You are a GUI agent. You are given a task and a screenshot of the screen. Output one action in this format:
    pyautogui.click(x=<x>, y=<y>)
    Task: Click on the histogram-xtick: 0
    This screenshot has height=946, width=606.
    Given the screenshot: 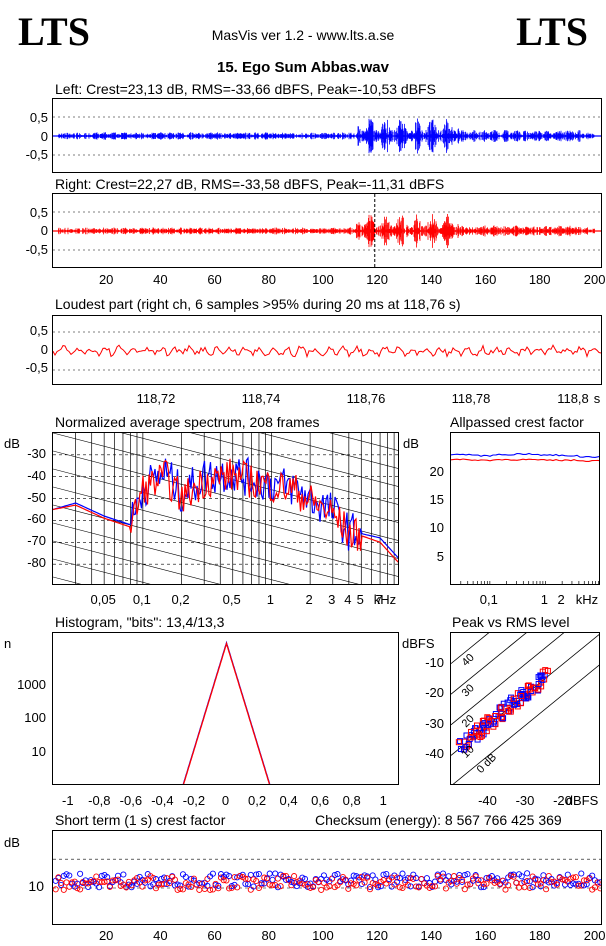 What is the action you would take?
    pyautogui.click(x=225, y=800)
    